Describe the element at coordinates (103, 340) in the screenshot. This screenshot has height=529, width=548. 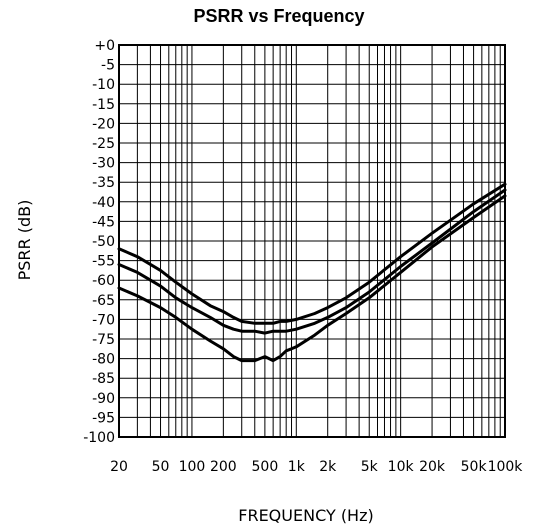
I see `y-tick-label: -75` at that location.